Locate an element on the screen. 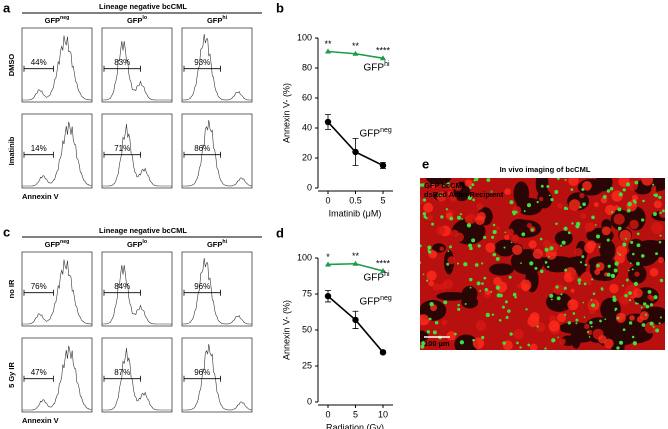 This screenshot has width=668, height=429. column-header-sup: neg is located at coordinates (64, 242).